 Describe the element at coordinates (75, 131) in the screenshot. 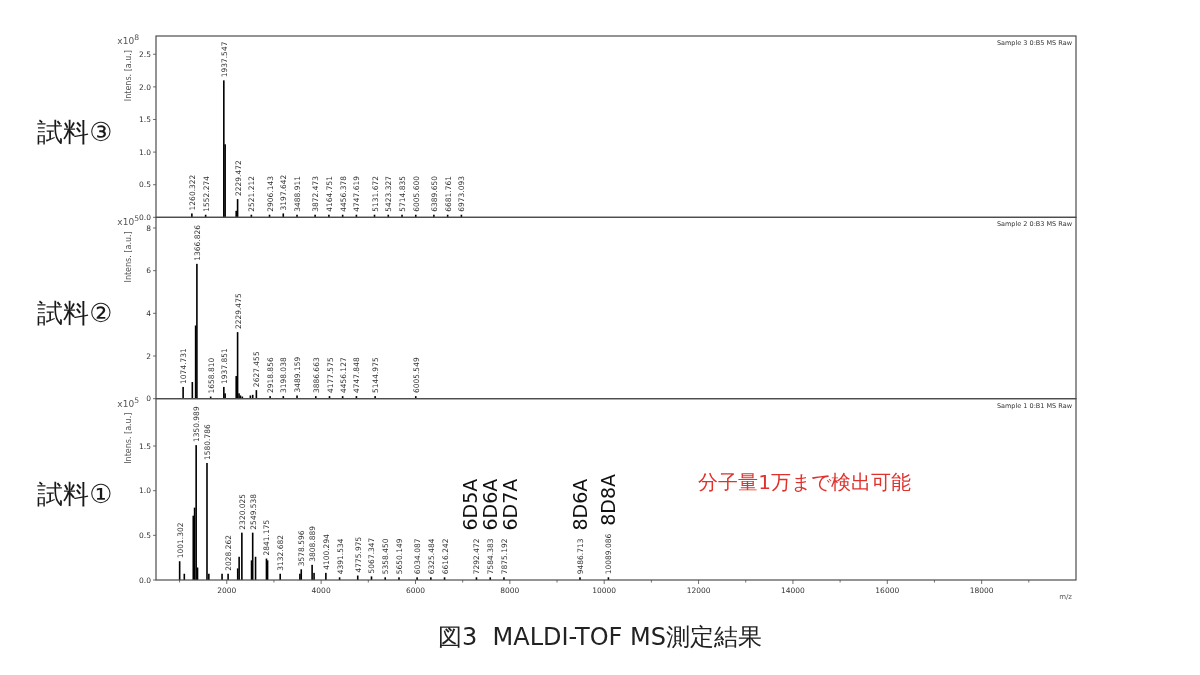

I see `text: 試料③` at that location.